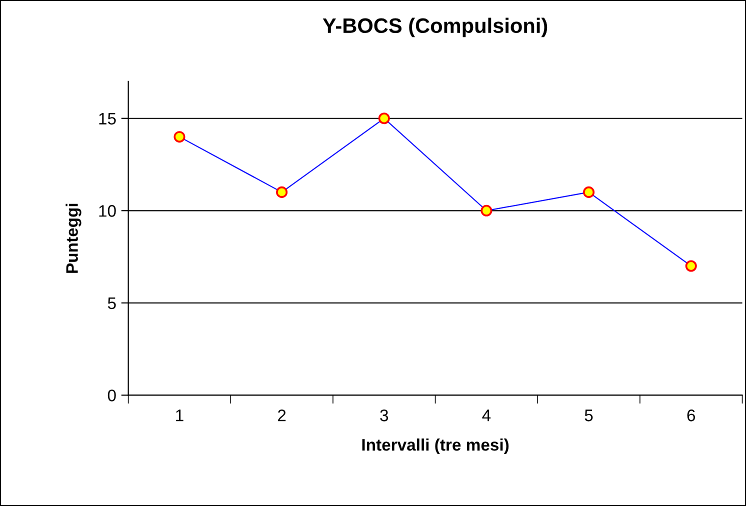 The width and height of the screenshot is (746, 506). Describe the element at coordinates (74, 238) in the screenshot. I see `y-axis-title: Punteggi` at that location.